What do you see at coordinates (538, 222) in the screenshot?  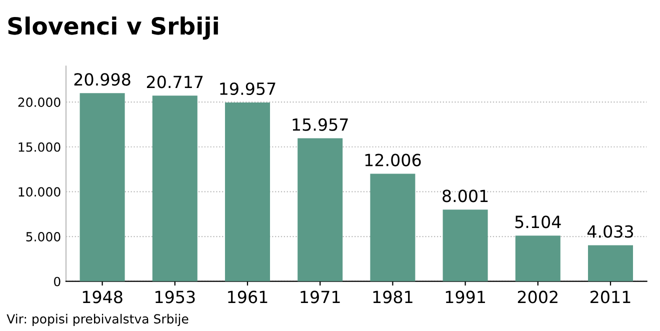 I see `data-label: 5.104` at bounding box center [538, 222].